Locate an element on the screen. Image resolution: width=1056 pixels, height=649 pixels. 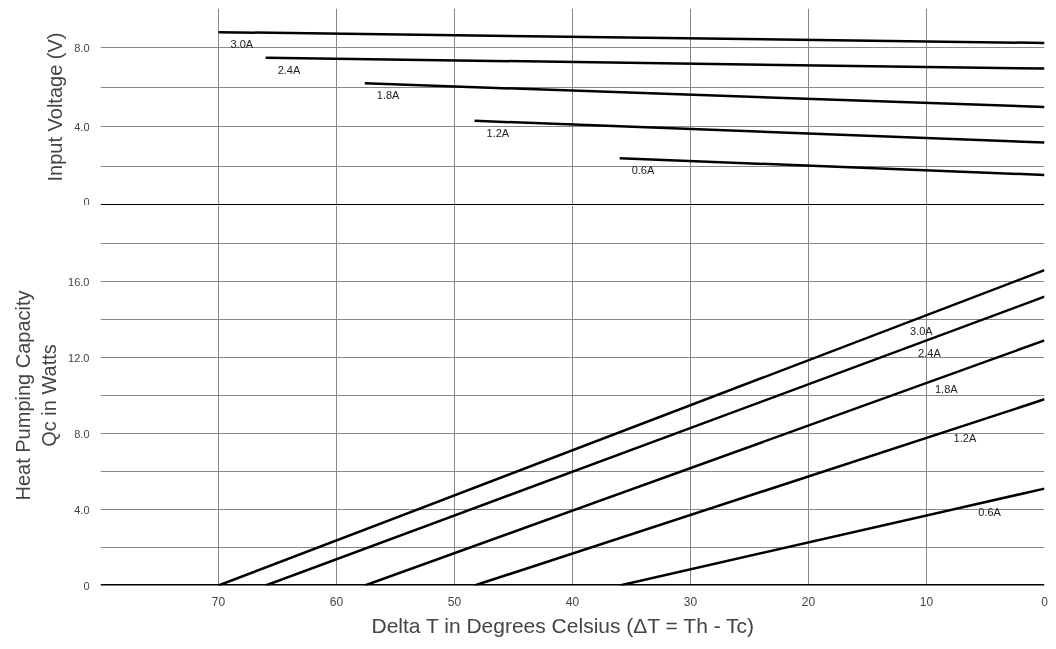
y-axis-title: Input Voltage (V) is located at coordinates (55, 107).